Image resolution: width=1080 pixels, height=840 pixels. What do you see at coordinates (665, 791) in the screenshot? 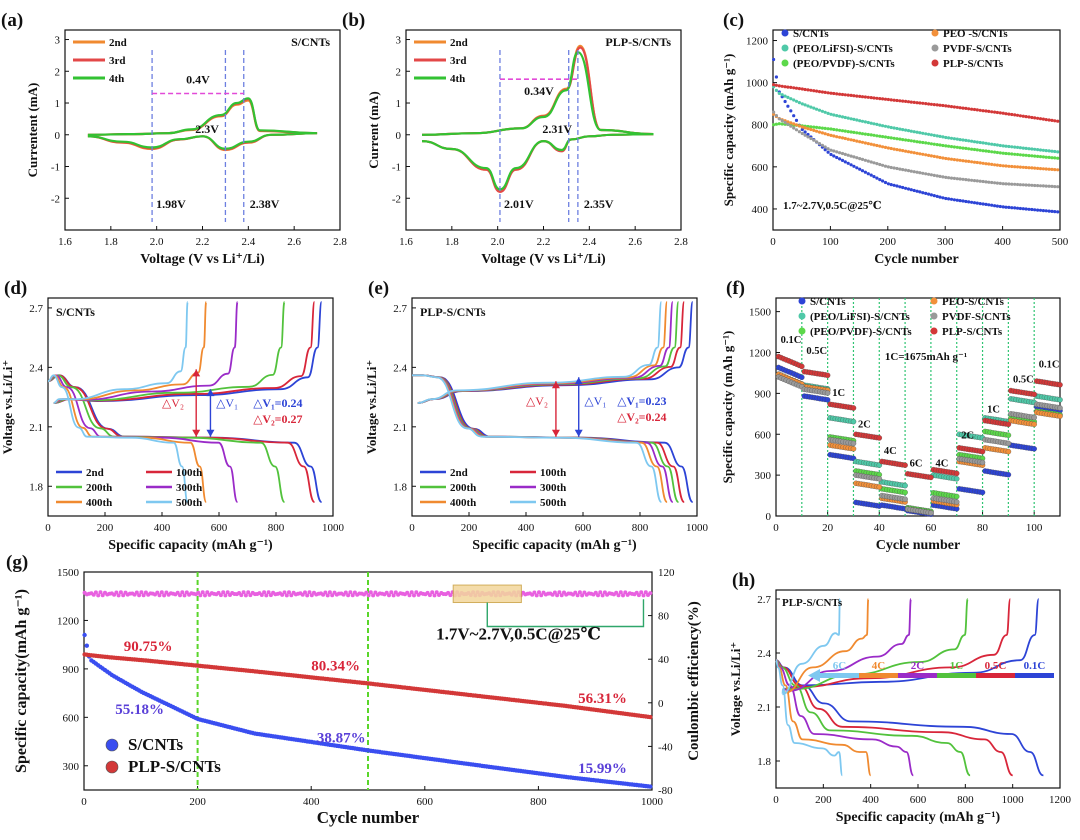
I see `y2-tick-label-0: -80` at bounding box center [665, 791].